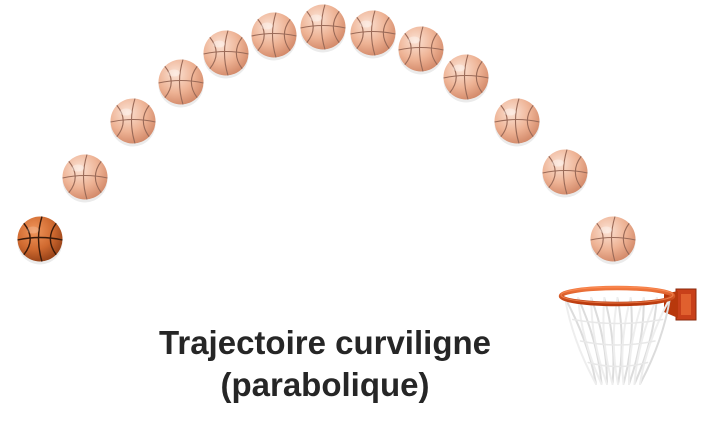 The image size is (716, 421). I want to click on basketball-hoop-icon, so click(627, 335).